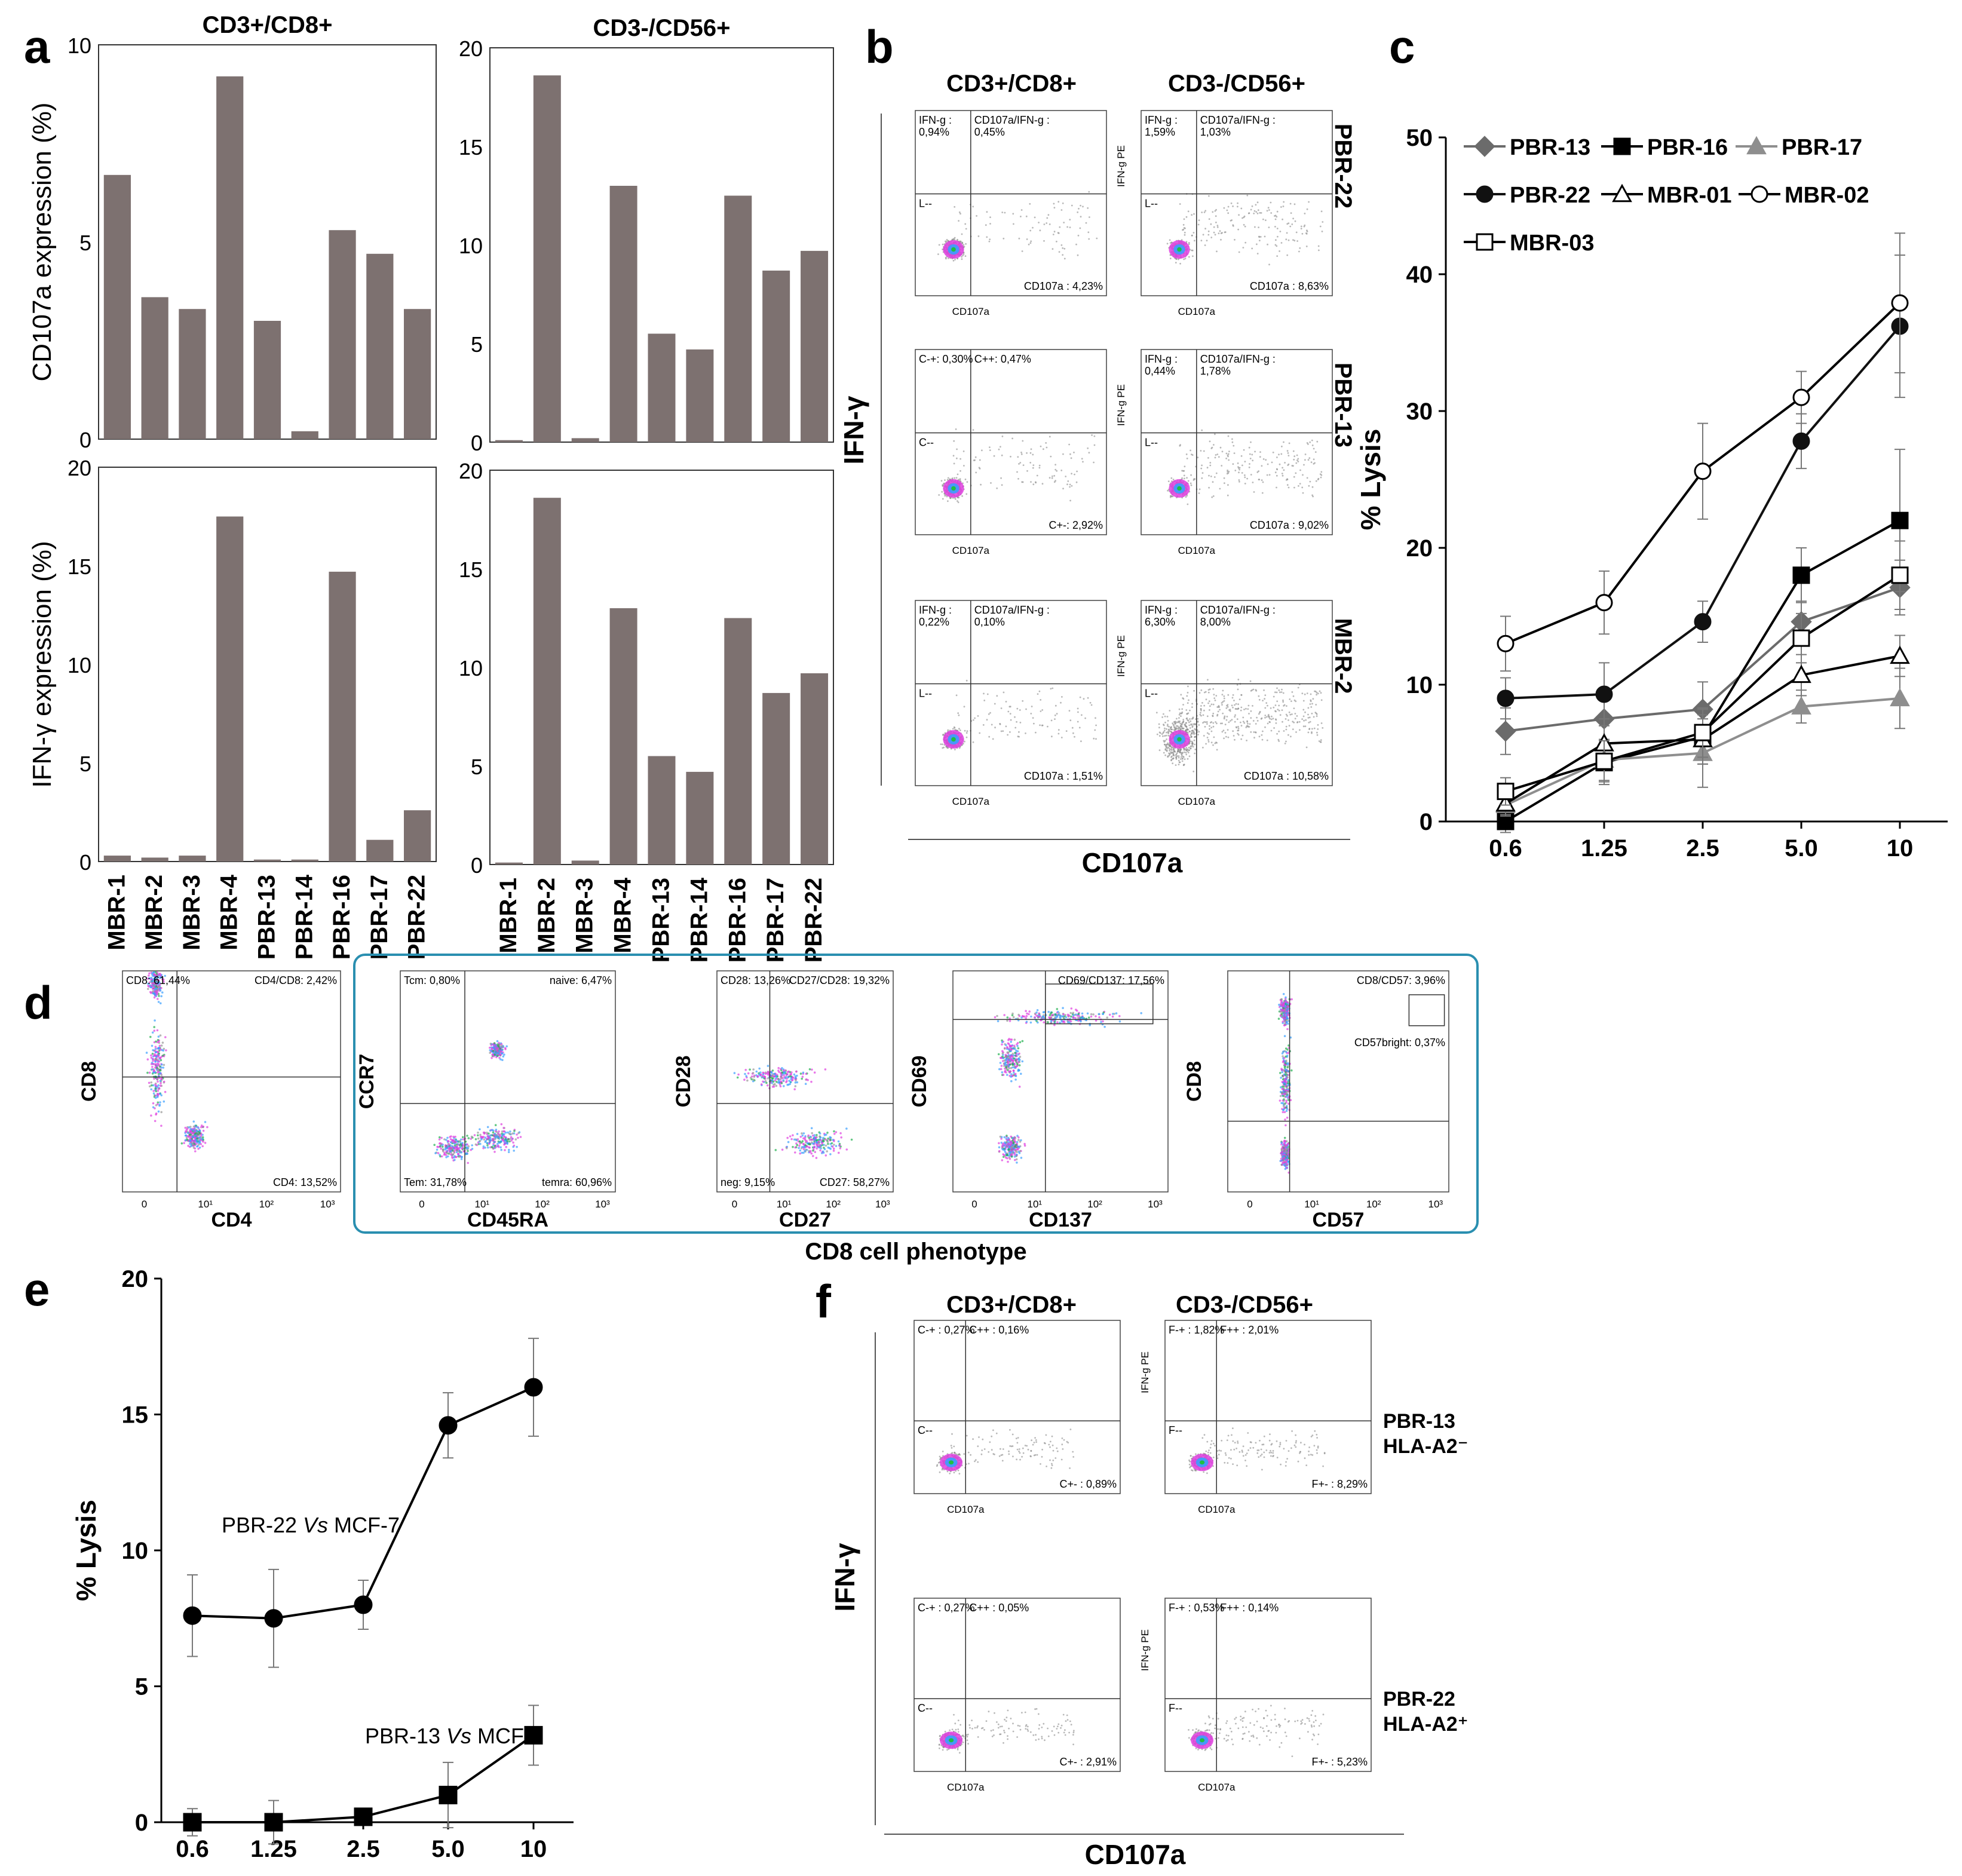 The height and width of the screenshot is (1876, 1962). What do you see at coordinates (1343, 656) in the screenshot?
I see `row-label: MBR-2` at bounding box center [1343, 656].